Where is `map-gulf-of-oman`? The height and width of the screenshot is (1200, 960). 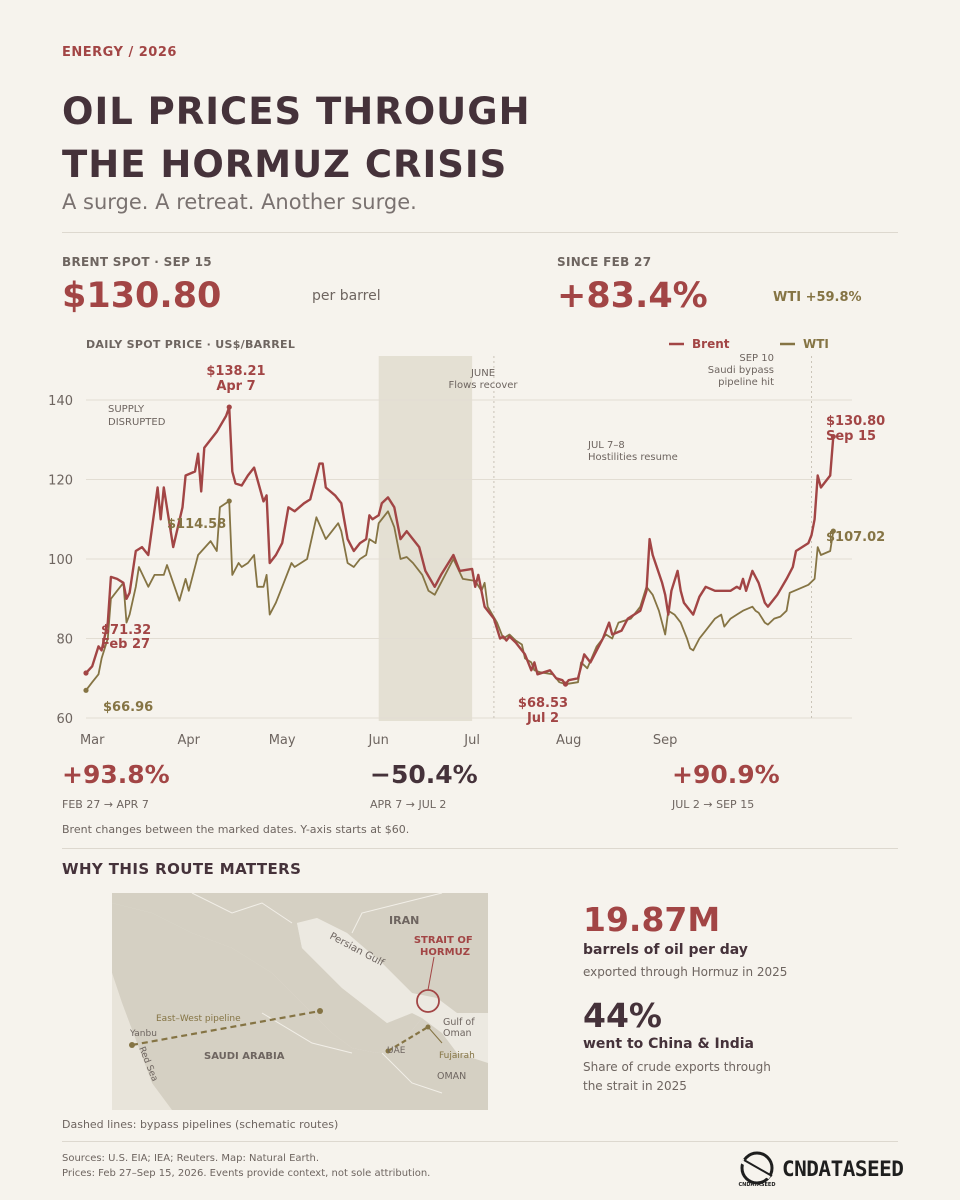 map-gulf-of-oman is located at coordinates (455, 1030).